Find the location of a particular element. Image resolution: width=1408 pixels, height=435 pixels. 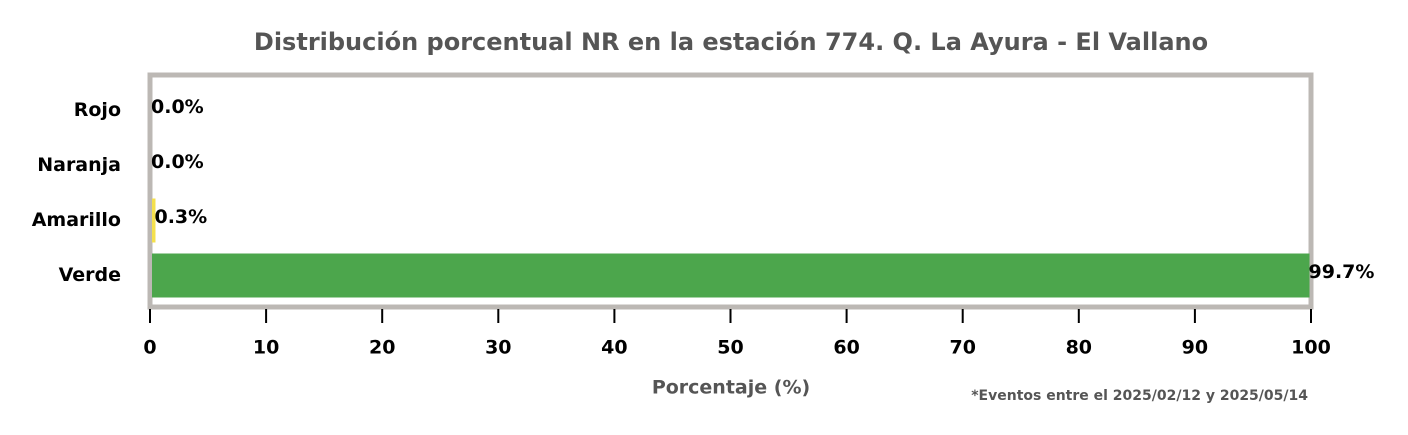

value-label: 0.3% is located at coordinates (180, 217).